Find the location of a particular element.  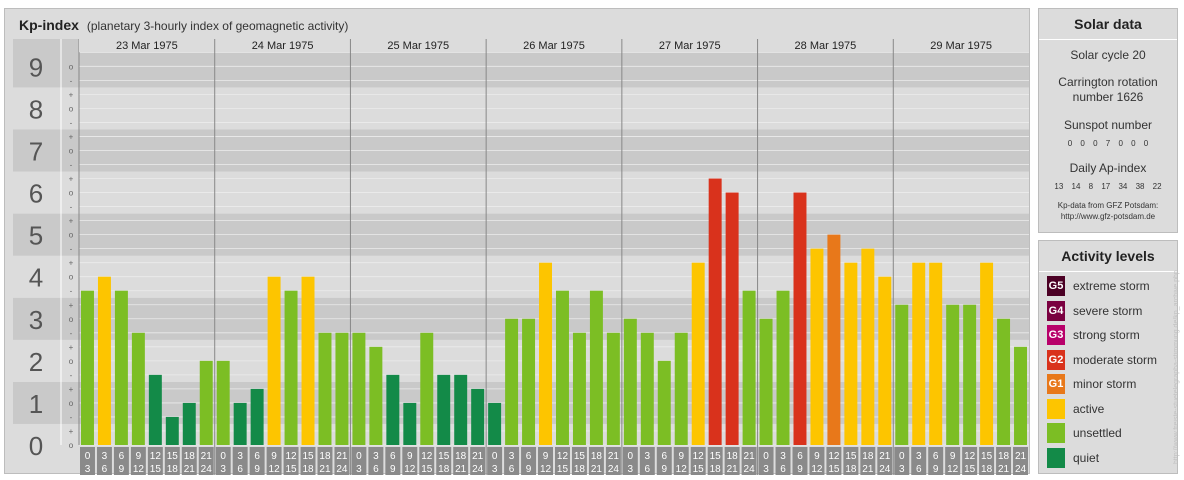

y-tick-label: 9 is located at coordinates (36, 67).